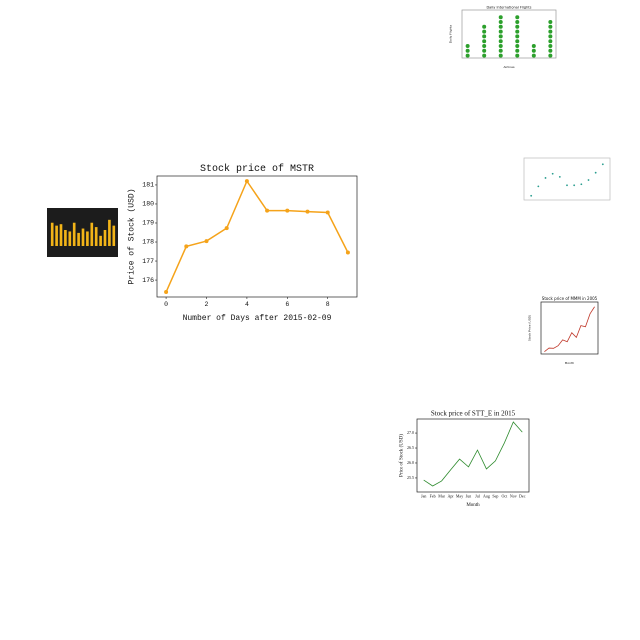  I want to click on y-tick-label: 177, so click(148, 261).